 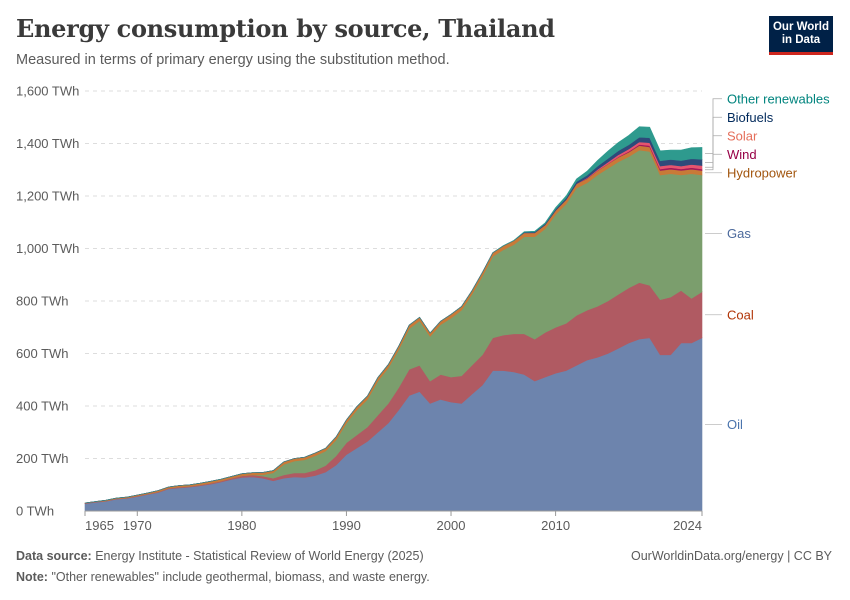 What do you see at coordinates (285, 28) in the screenshot?
I see `chart-title: Energy consumption by source, Thailand` at bounding box center [285, 28].